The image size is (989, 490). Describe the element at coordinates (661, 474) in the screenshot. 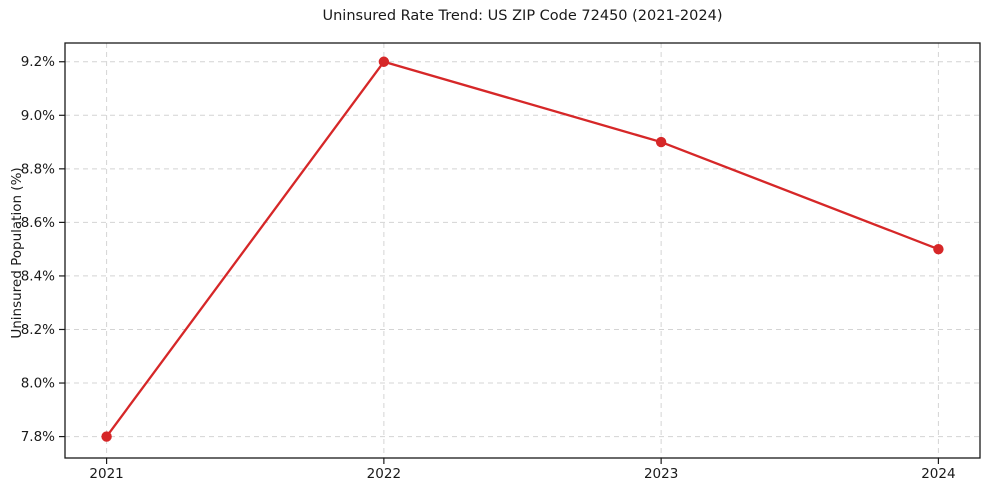

I see `x-tick-label: 2023` at that location.